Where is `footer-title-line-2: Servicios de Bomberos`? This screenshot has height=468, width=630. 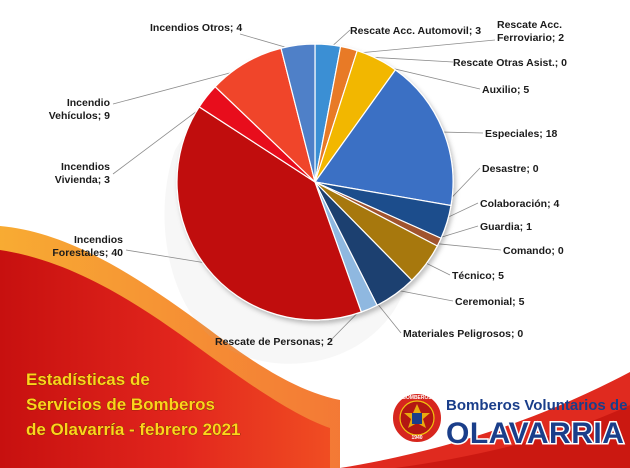 footer-title-line-2: Servicios de Bomberos is located at coordinates (120, 404).